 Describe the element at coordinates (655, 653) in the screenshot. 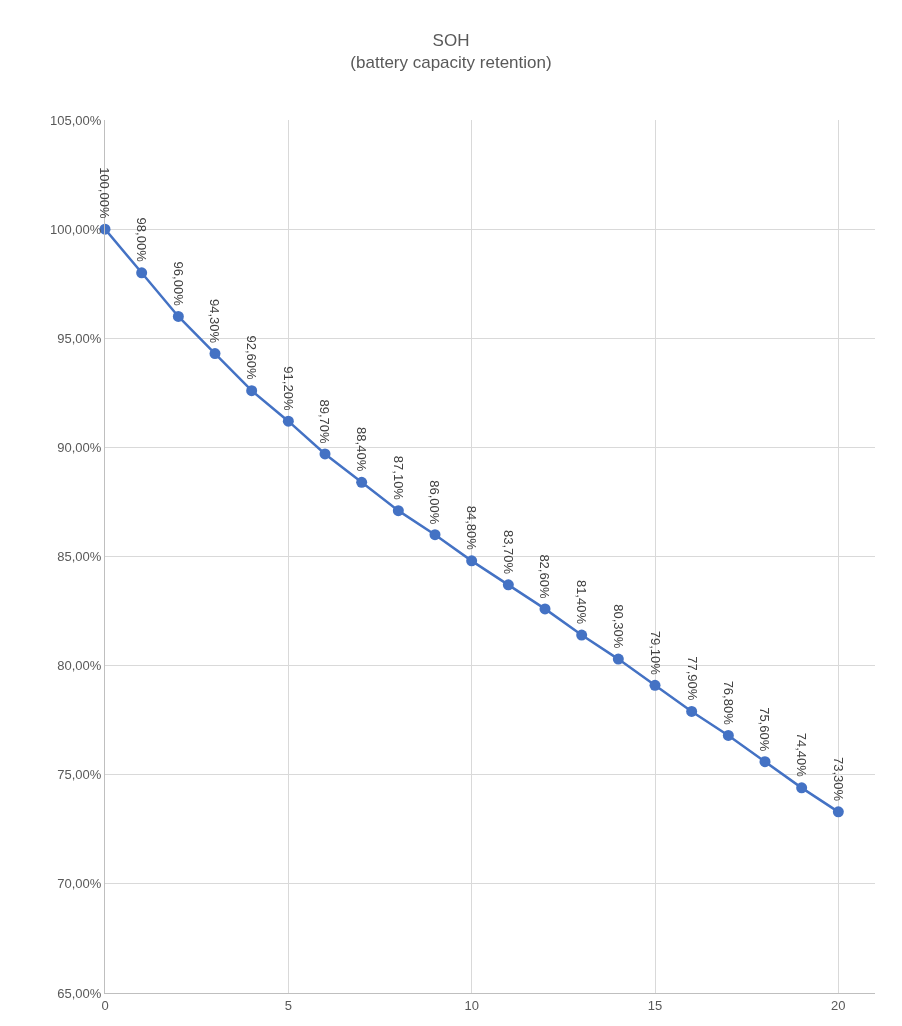

I see `data-label: 79,10%` at that location.